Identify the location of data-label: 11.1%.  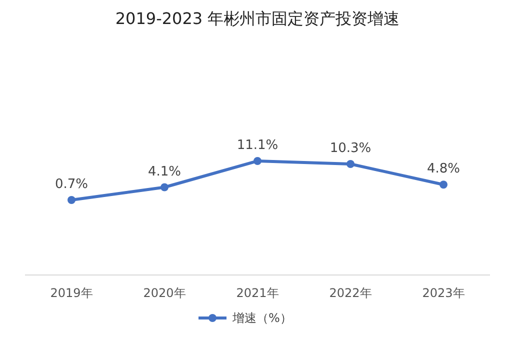
(257, 145).